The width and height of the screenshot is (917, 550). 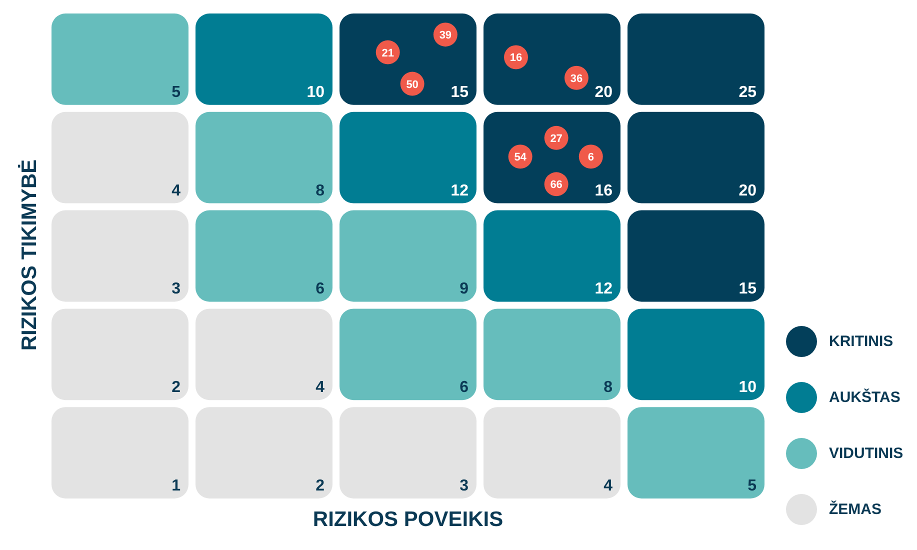 What do you see at coordinates (556, 185) in the screenshot?
I see `annotation: 66` at bounding box center [556, 185].